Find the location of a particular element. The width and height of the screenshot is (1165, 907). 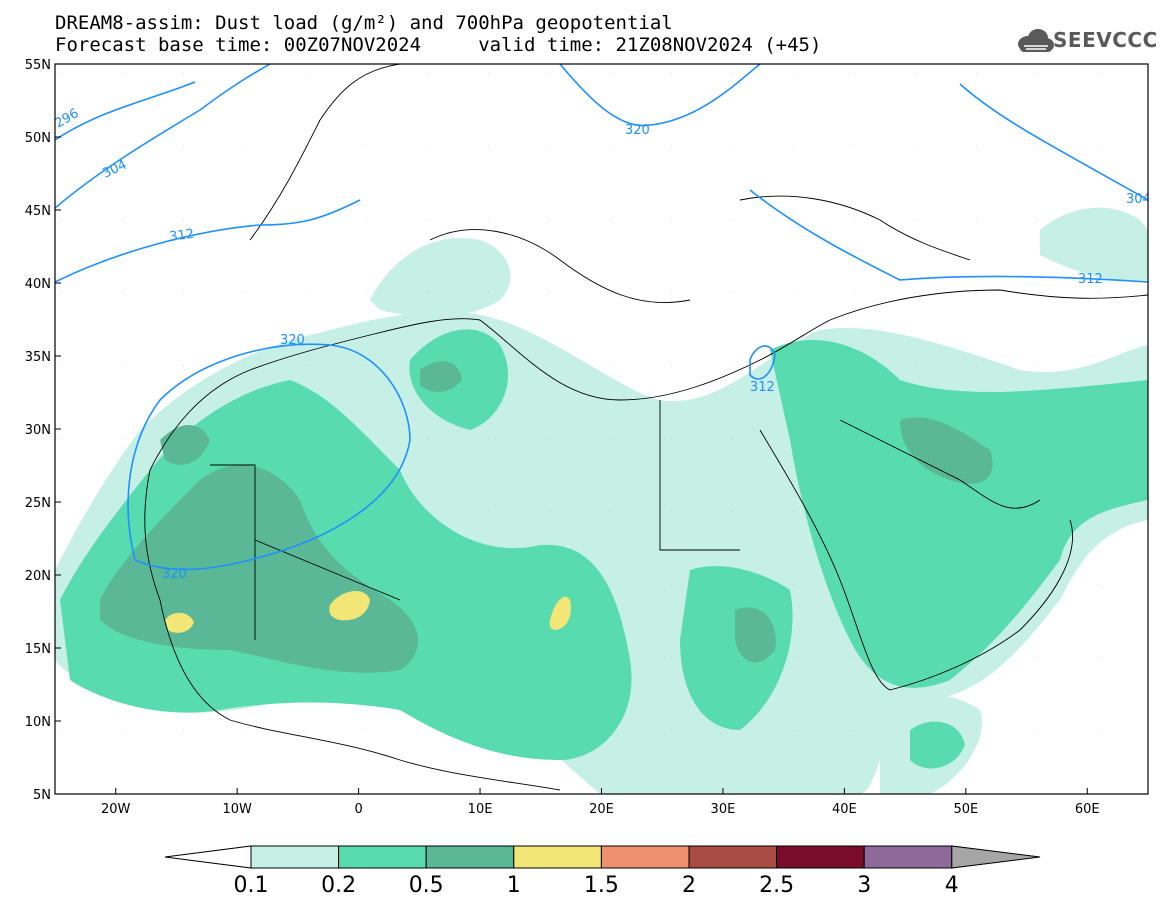

lon-tick-label: 40E is located at coordinates (844, 809).